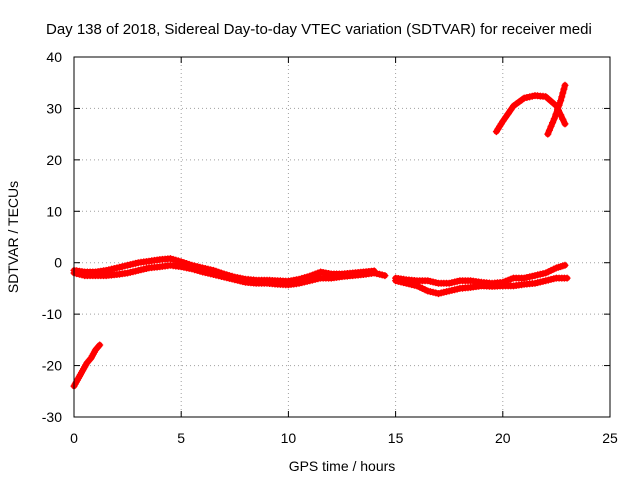 The width and height of the screenshot is (640, 480). Describe the element at coordinates (52, 366) in the screenshot. I see `y-tick-label: -20` at that location.